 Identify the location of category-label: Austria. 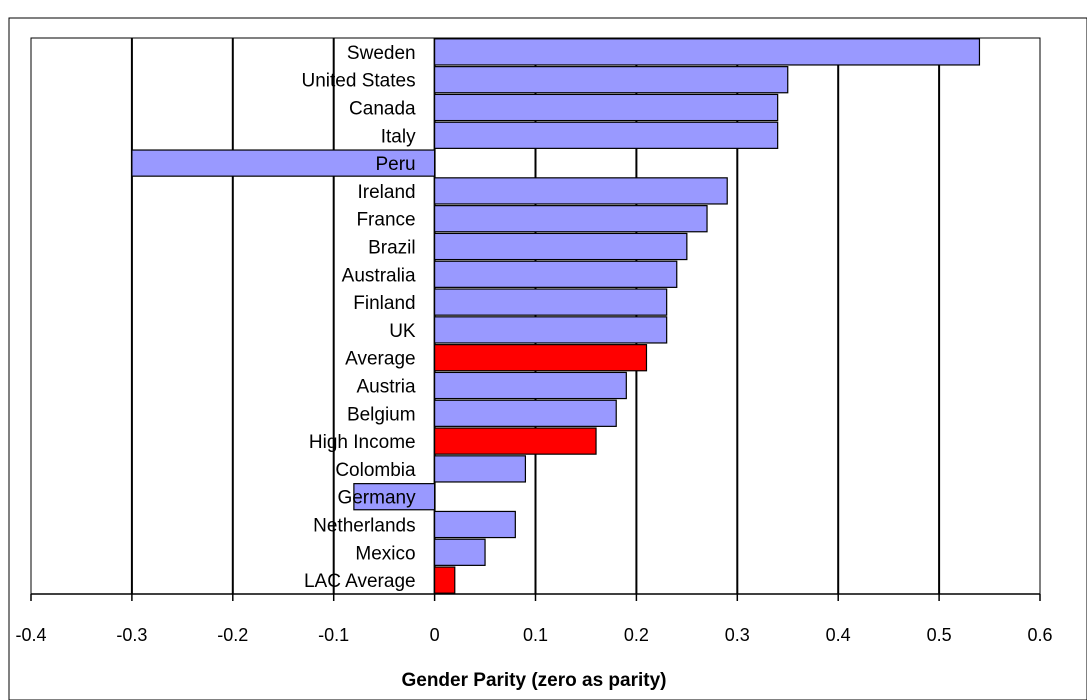
(386, 387).